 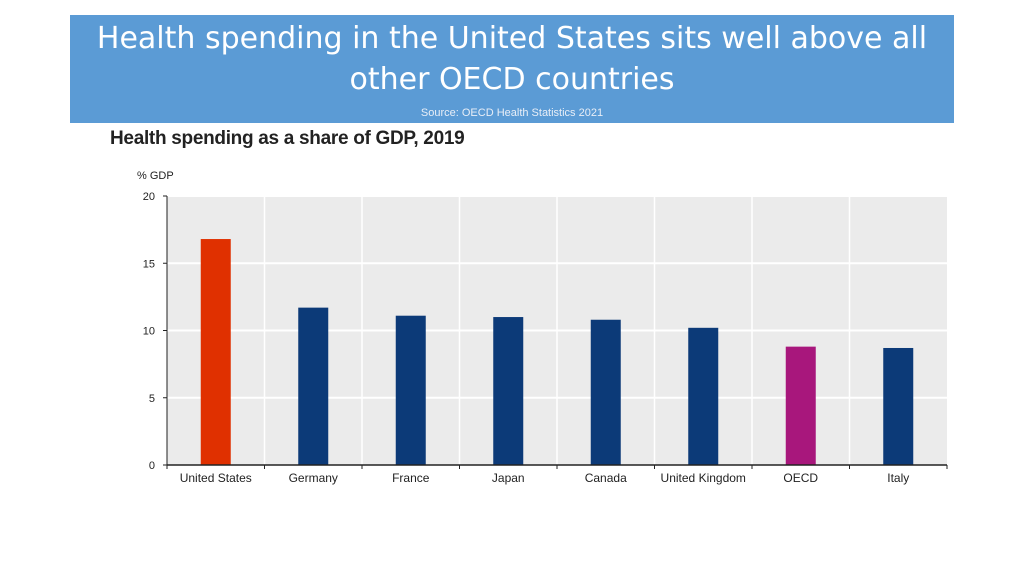 I want to click on source-note: Source: OECD Health Statistics 2021, so click(x=512, y=113).